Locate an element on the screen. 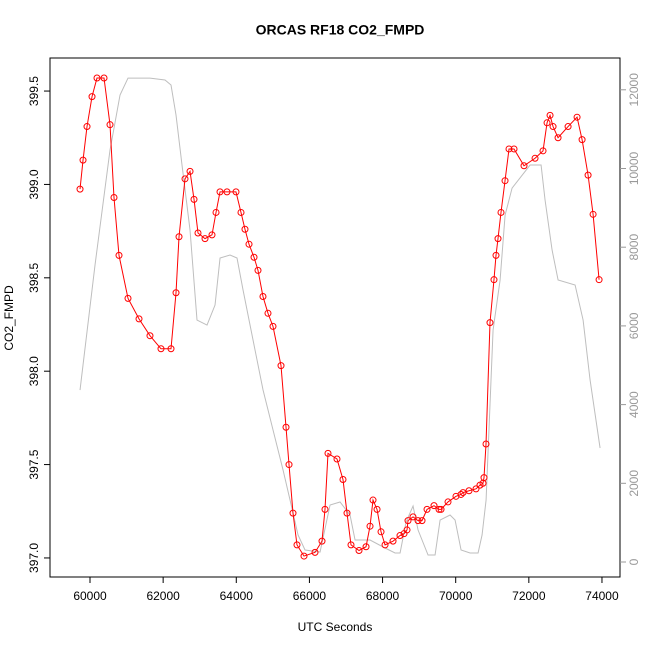 This screenshot has height=655, width=650. y-tick-label: 397.5 is located at coordinates (34, 464).